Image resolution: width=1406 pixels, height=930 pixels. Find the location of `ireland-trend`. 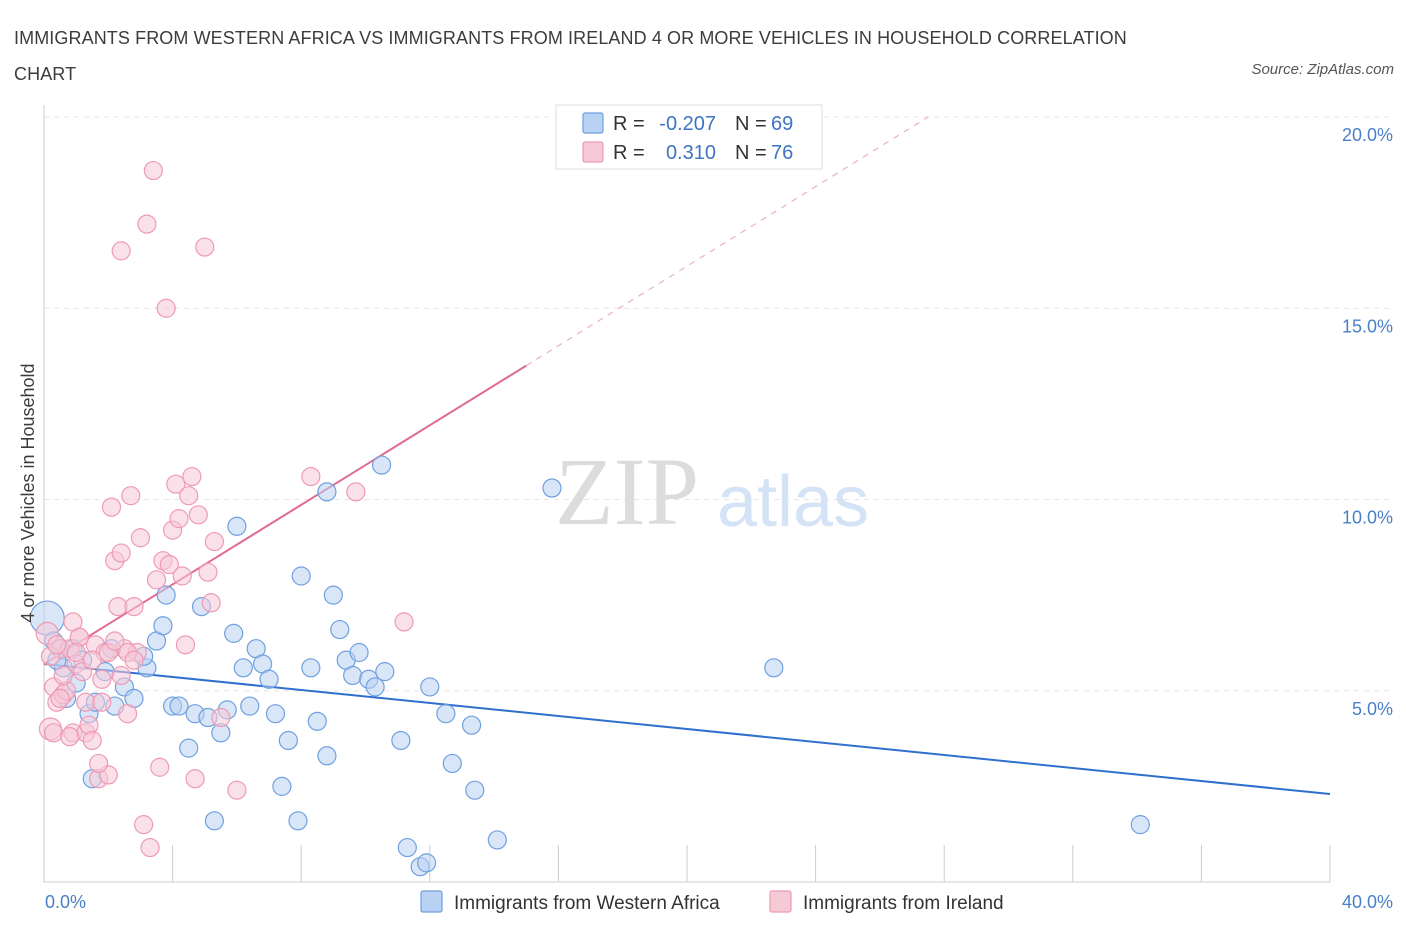

ireland-trend is located at coordinates (285, 514).